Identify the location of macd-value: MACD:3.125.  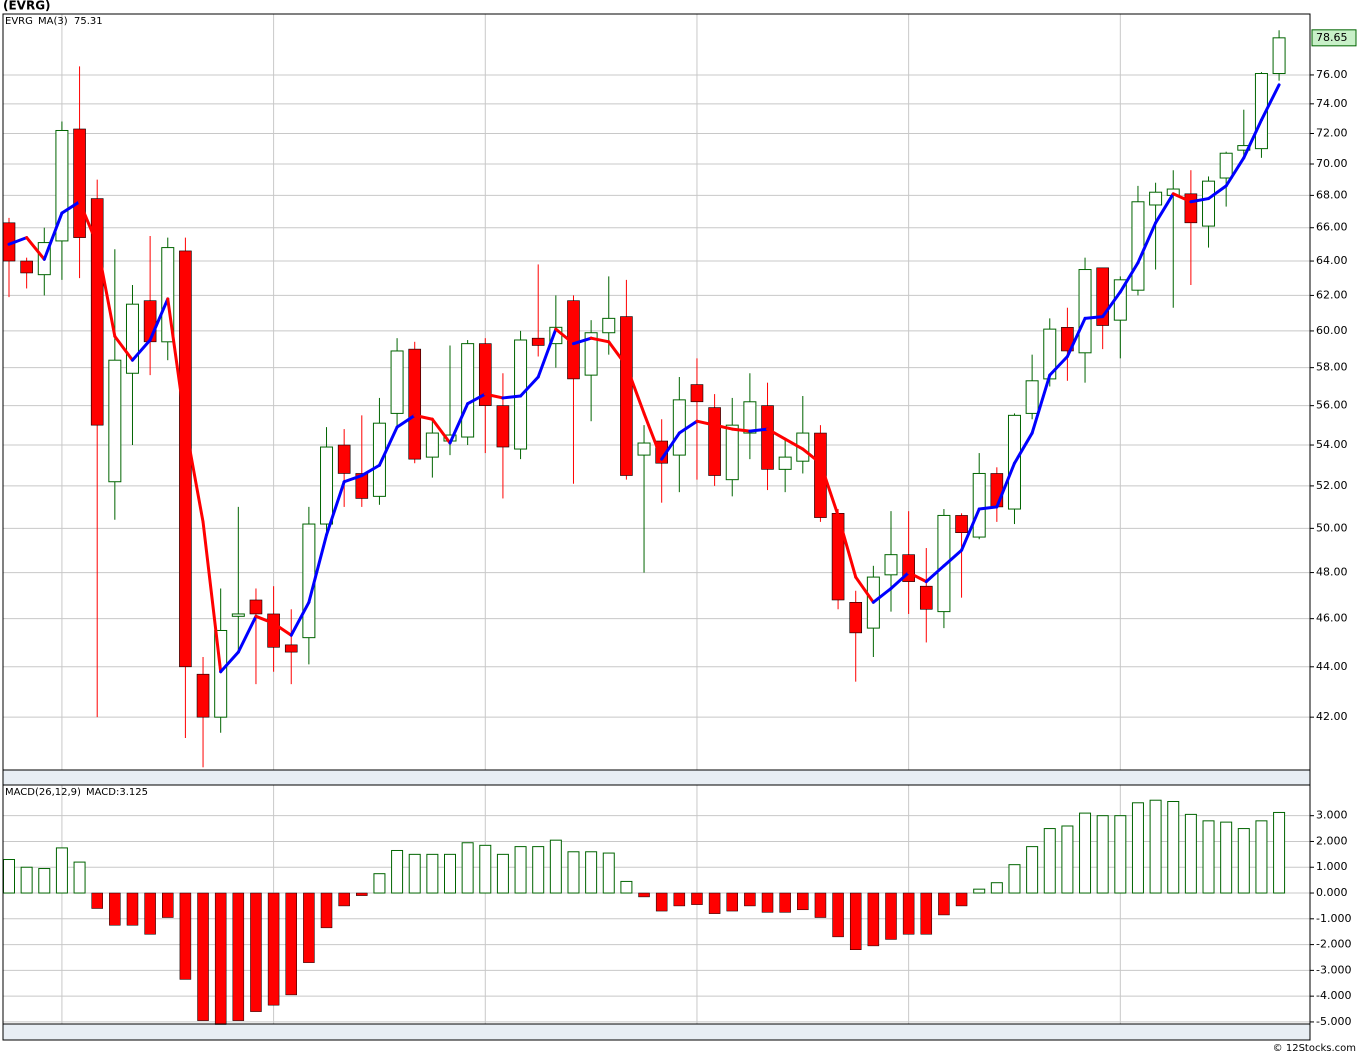
(117, 792).